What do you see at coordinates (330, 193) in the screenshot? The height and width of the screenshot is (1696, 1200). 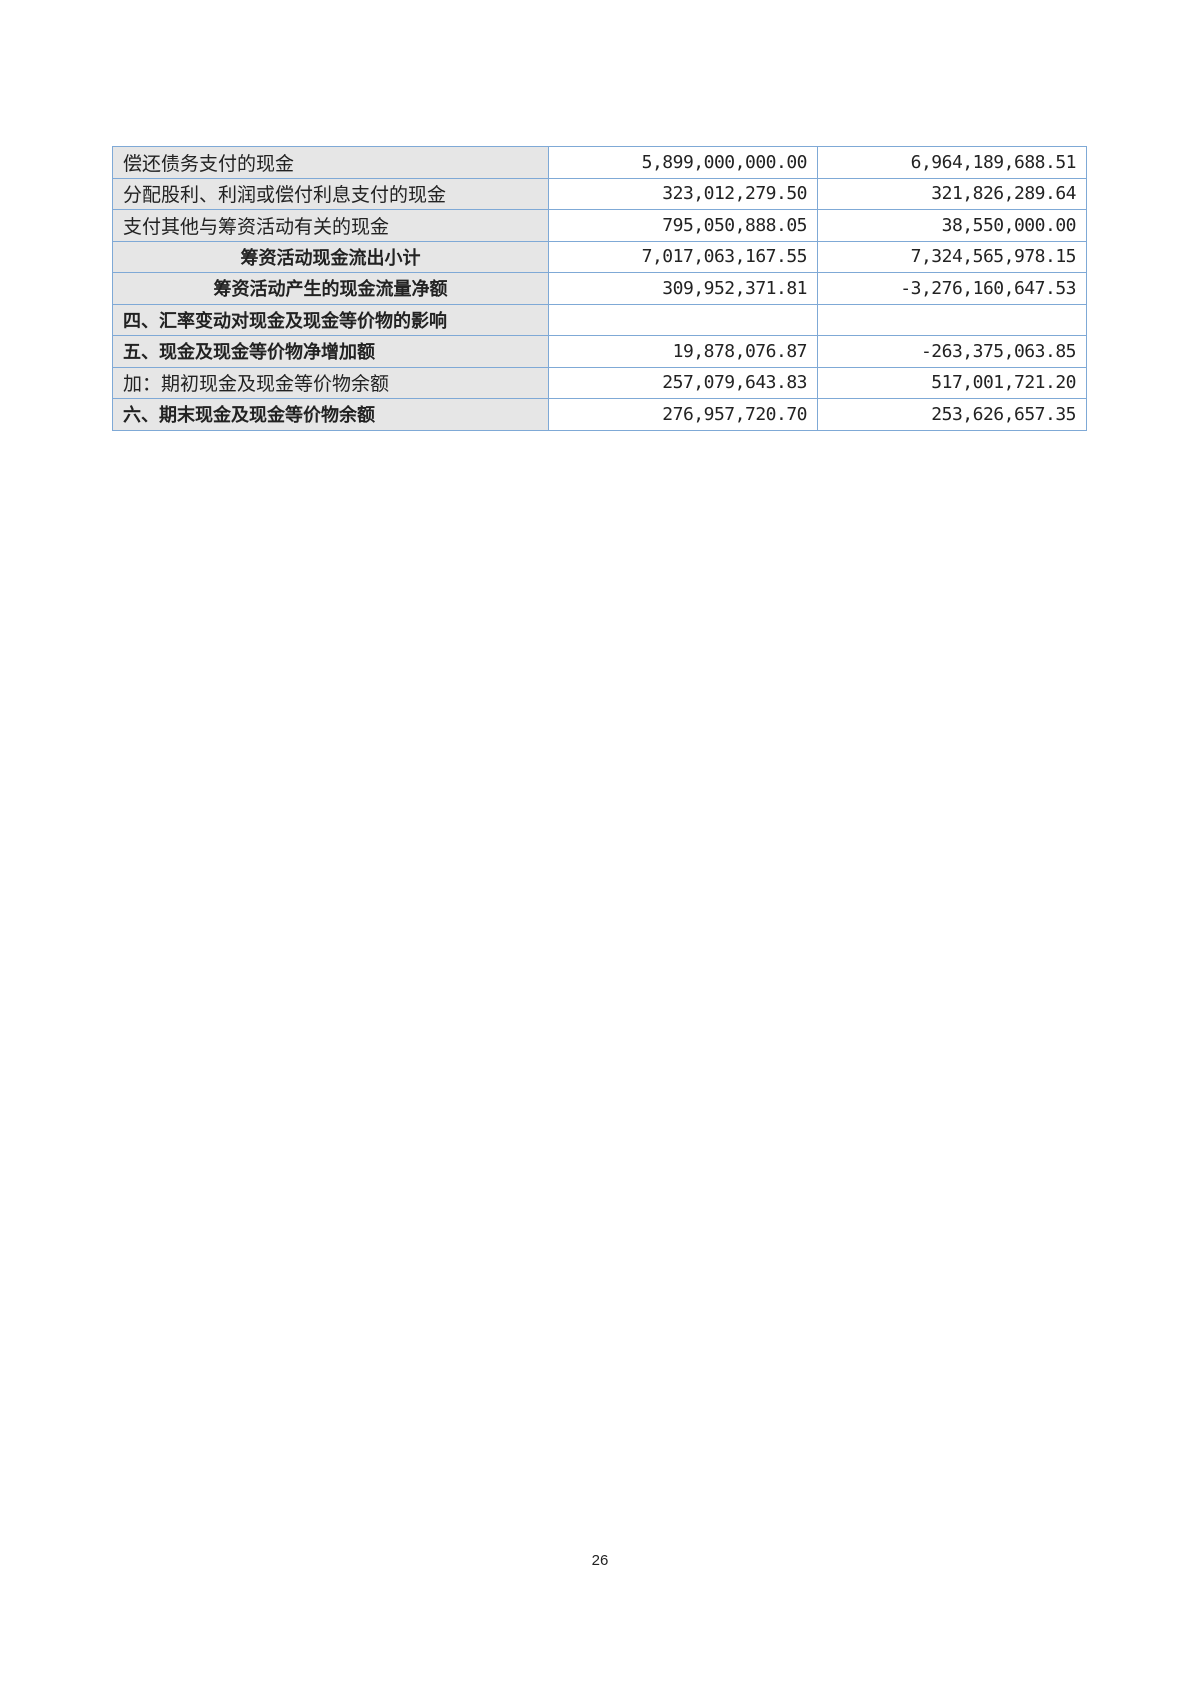 I see `row-label: 分配股利、利润或偿付利息支付的现金` at bounding box center [330, 193].